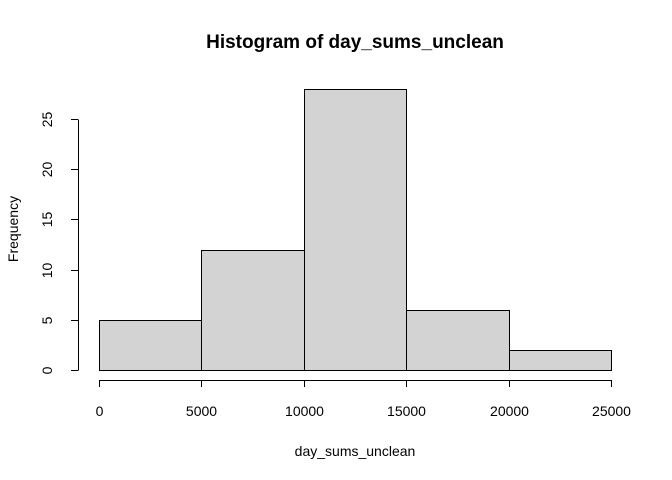 Image resolution: width=672 pixels, height=480 pixels. What do you see at coordinates (363, 399) in the screenshot?
I see `x-axis: 0 5000 10000 15000 20000 25000` at bounding box center [363, 399].